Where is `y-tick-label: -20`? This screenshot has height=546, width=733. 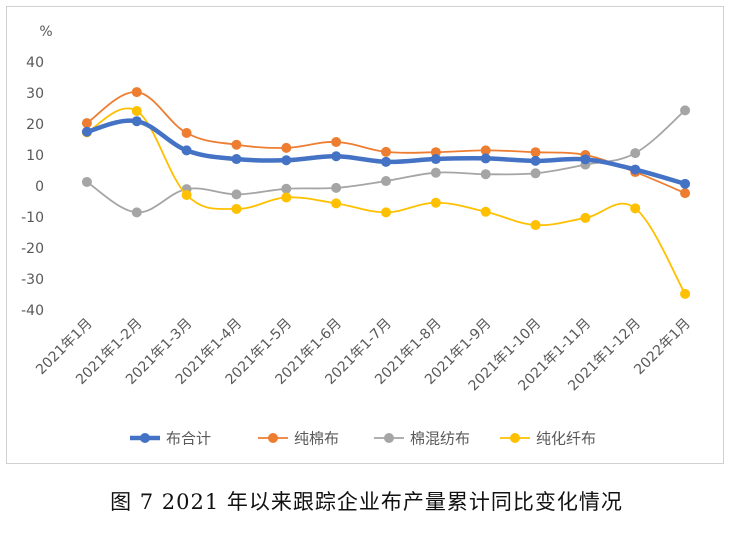
y-tick-label: -20 is located at coordinates (32, 249).